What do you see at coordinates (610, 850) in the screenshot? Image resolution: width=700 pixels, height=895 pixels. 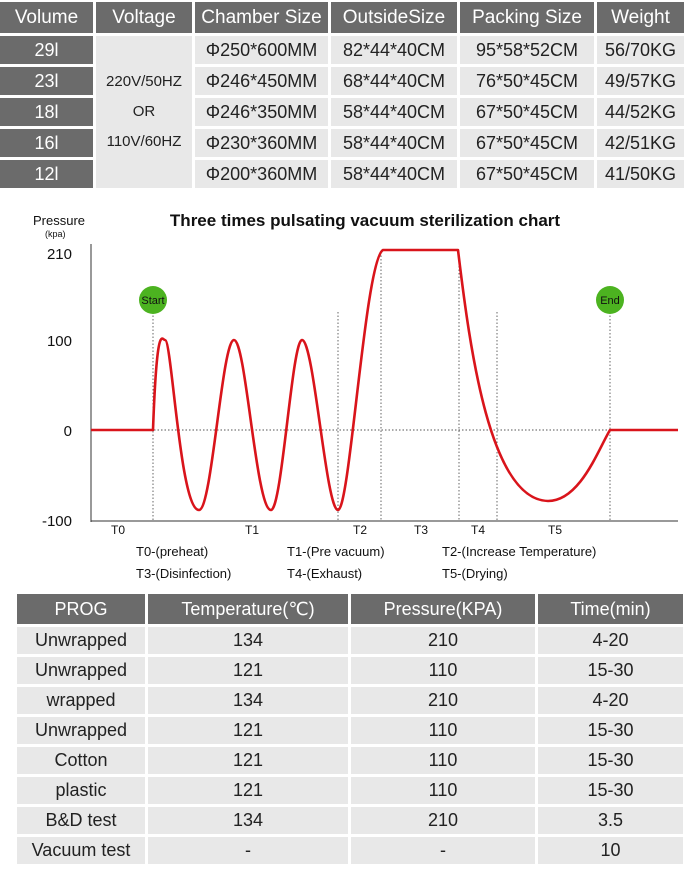 I see `program-time: 10` at bounding box center [610, 850].